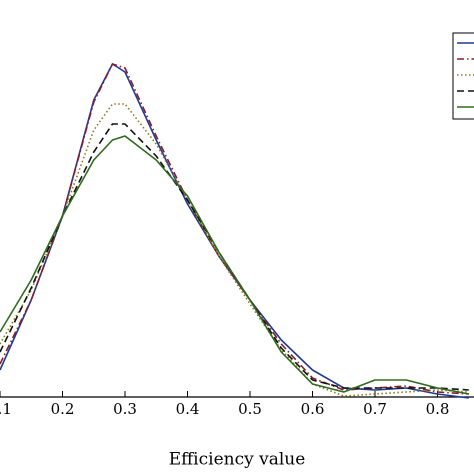 Image resolution: width=474 pixels, height=474 pixels. What do you see at coordinates (188, 409) in the screenshot?
I see `x-tick-label: 0.4` at bounding box center [188, 409].